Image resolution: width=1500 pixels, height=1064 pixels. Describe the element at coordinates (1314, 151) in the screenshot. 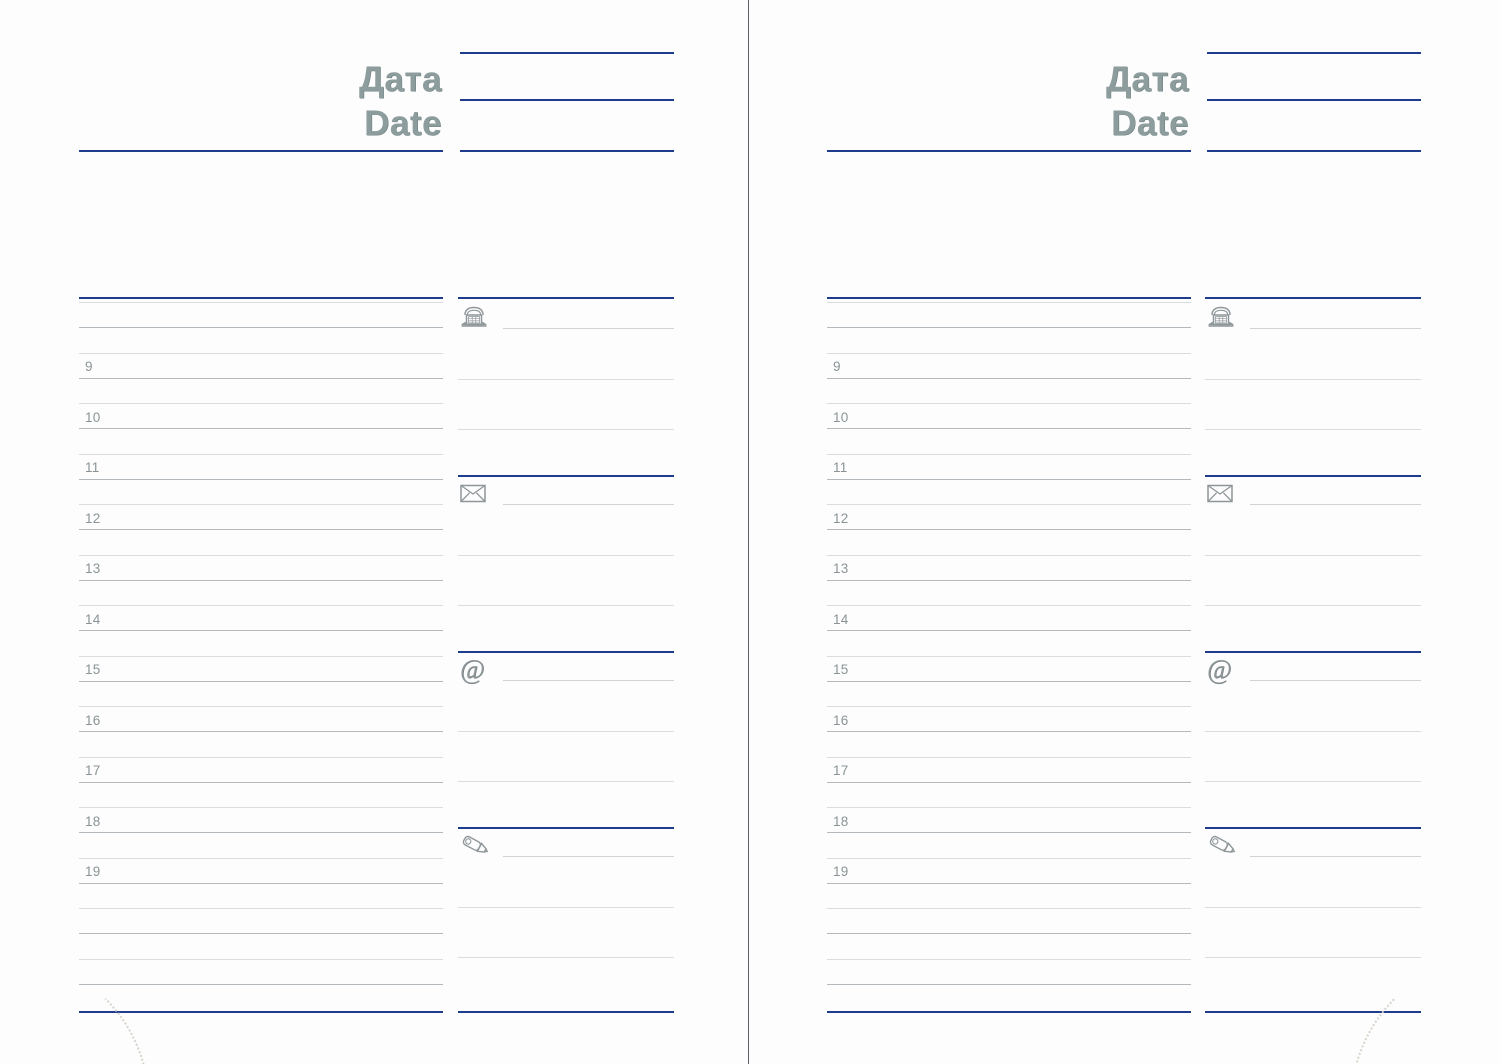

I see `date-rule-bottom-right-right-page` at that location.